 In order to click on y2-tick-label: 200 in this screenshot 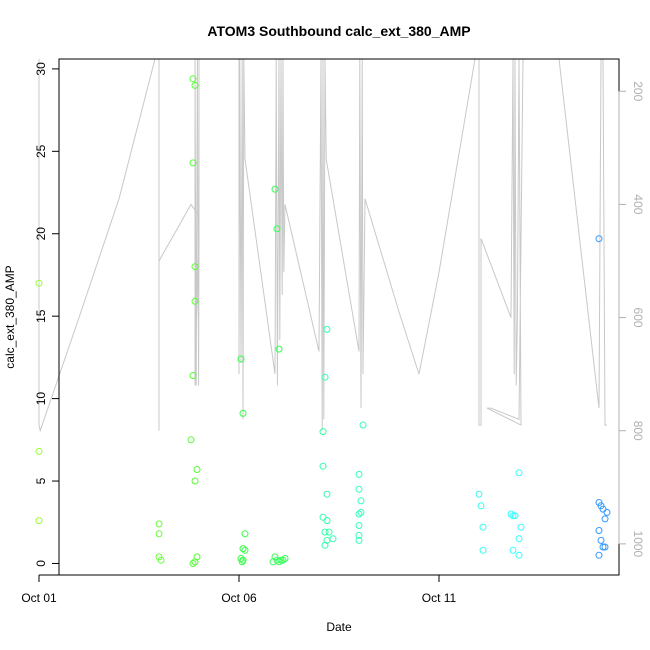, I will do `click(638, 91)`.